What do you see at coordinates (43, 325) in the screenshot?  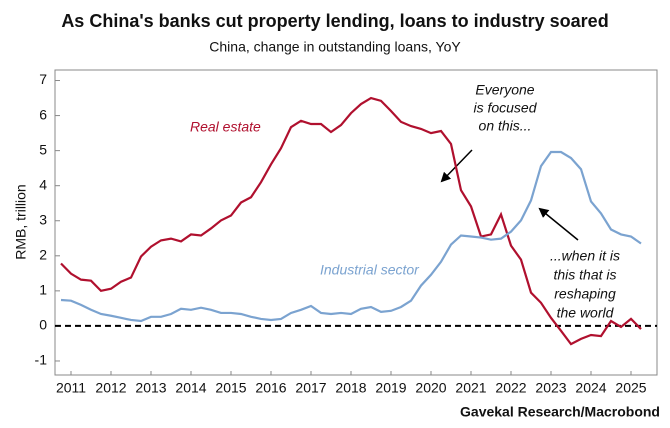 I see `y-tick-label: 0` at bounding box center [43, 325].